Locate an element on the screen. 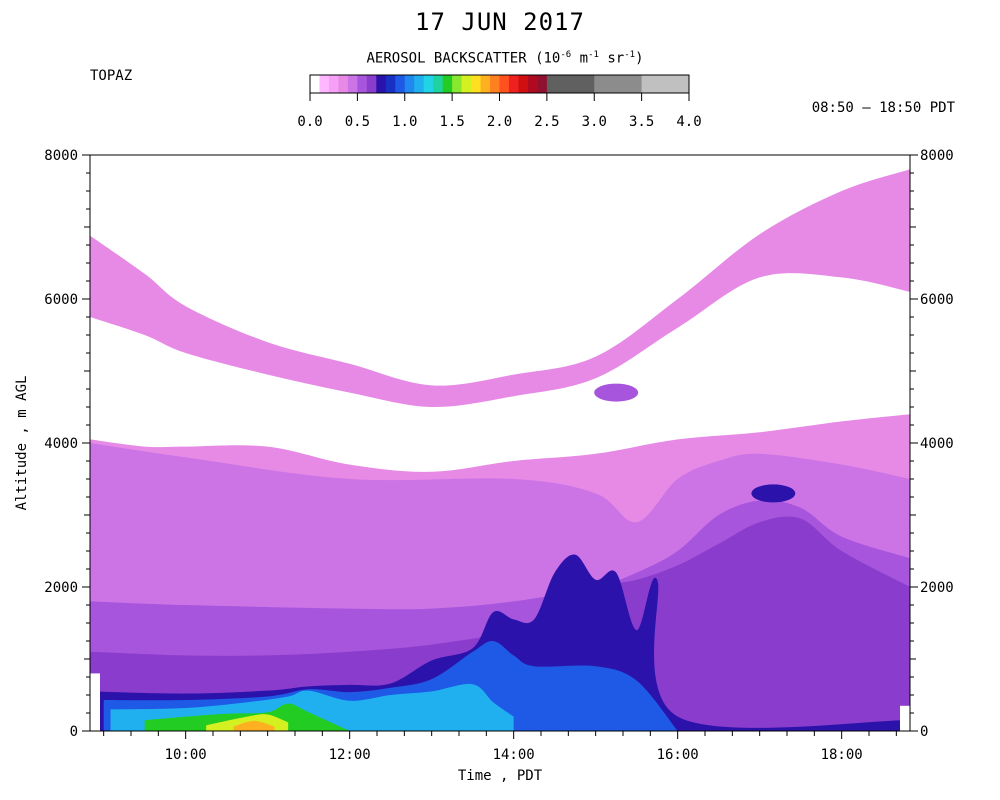 This screenshot has height=800, width=1000. y-tick-label-right: 4000 is located at coordinates (937, 444).